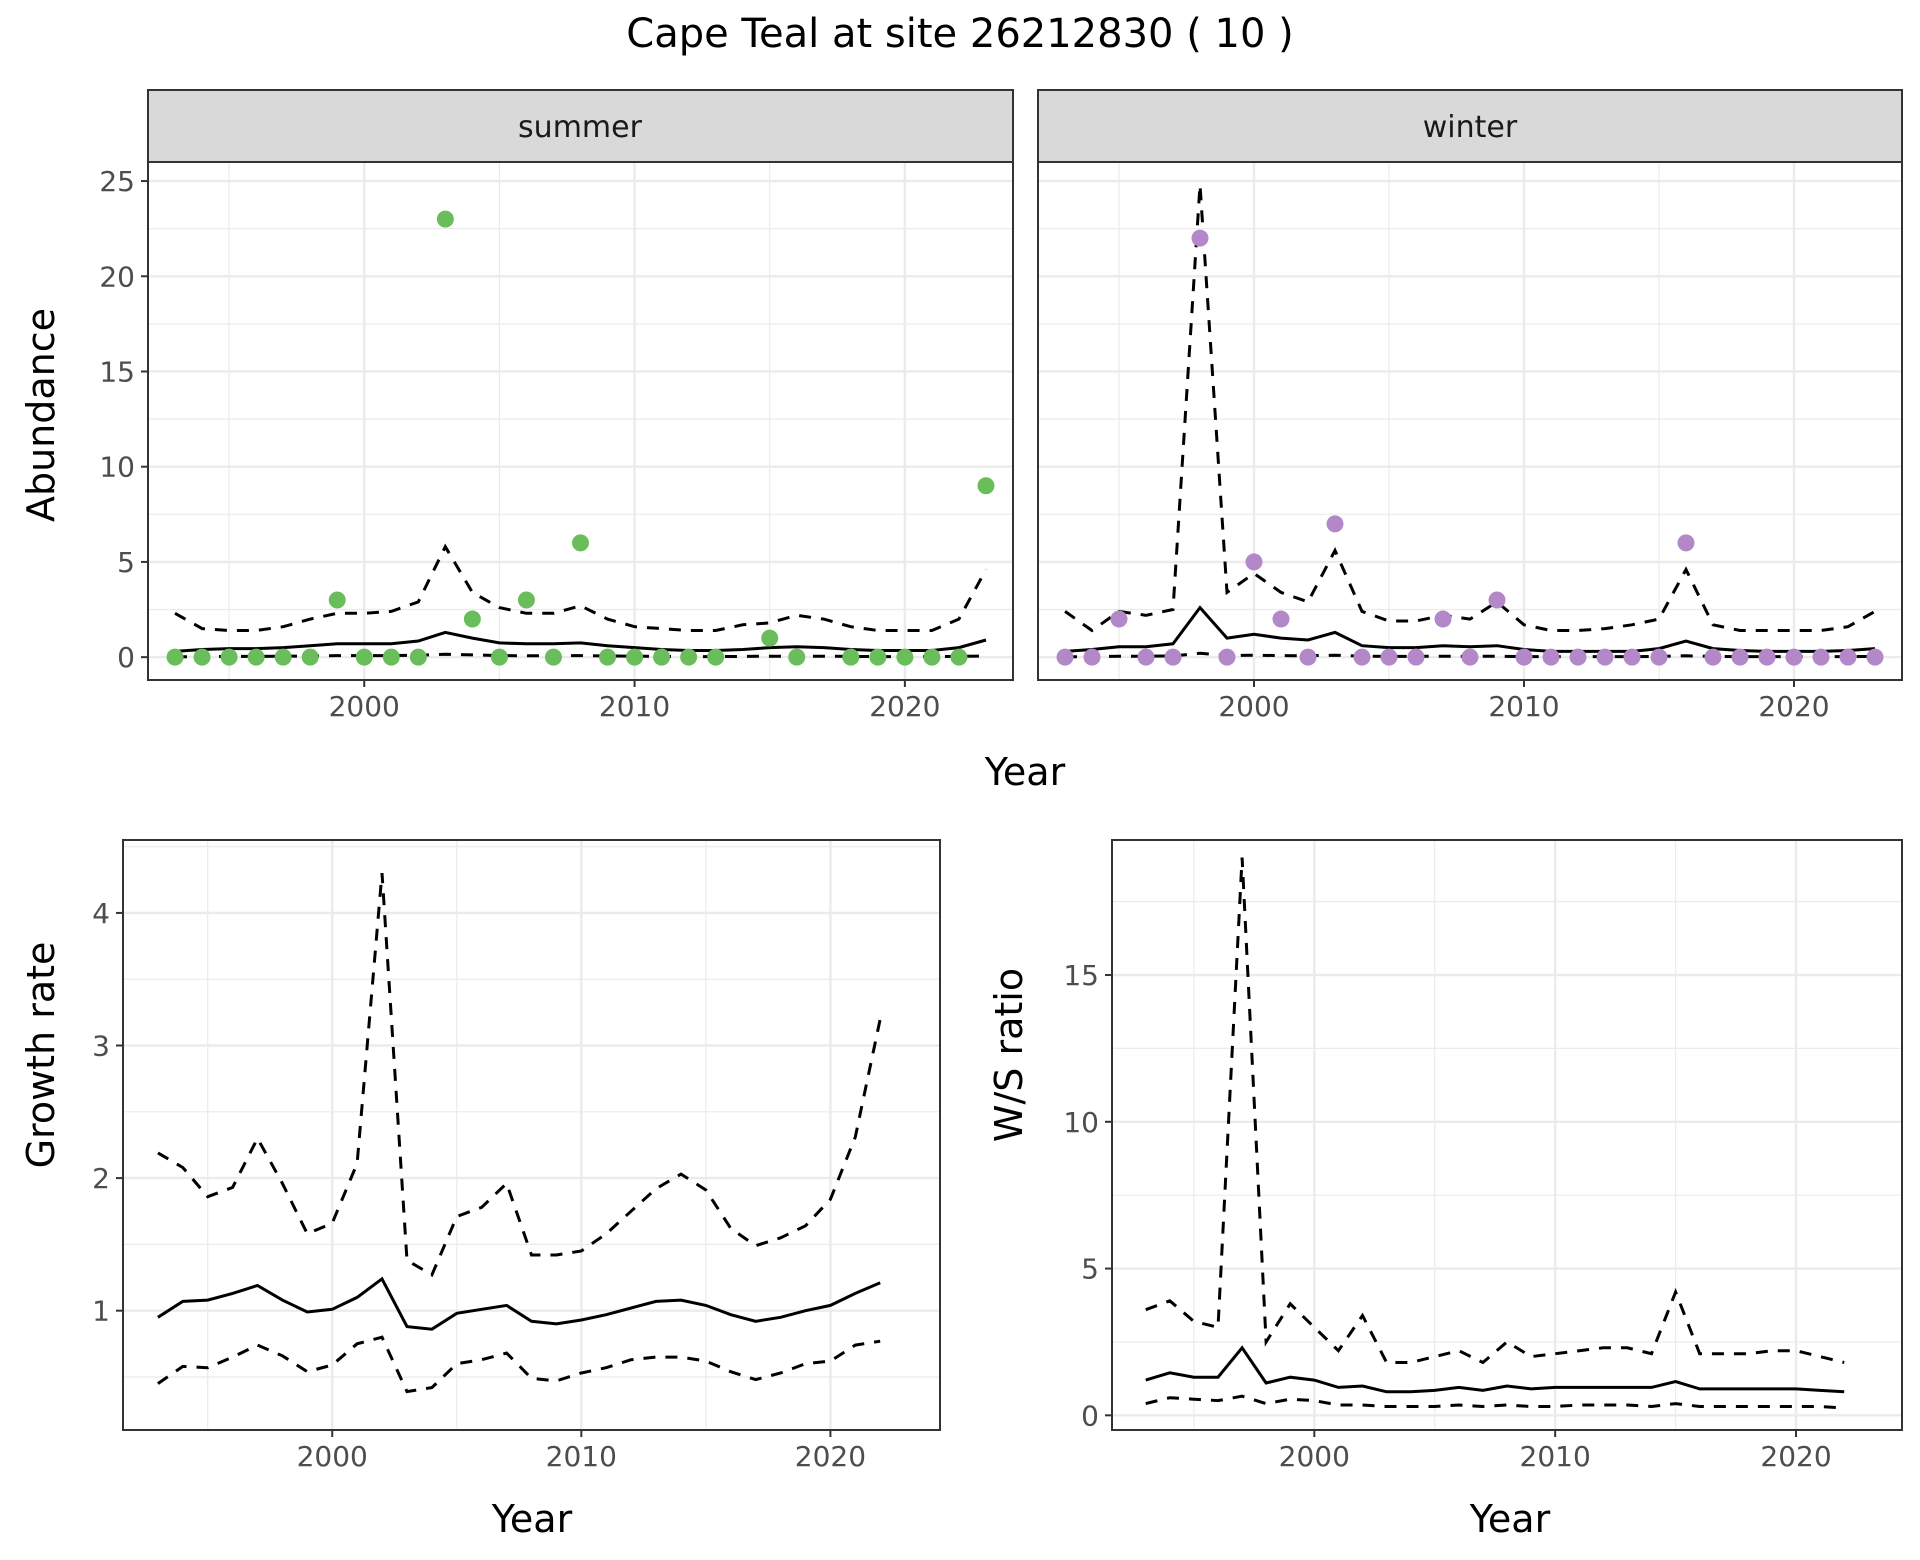 Image resolution: width=1920 pixels, height=1560 pixels. I want to click on ratio-x-title: Year, so click(1510, 1519).